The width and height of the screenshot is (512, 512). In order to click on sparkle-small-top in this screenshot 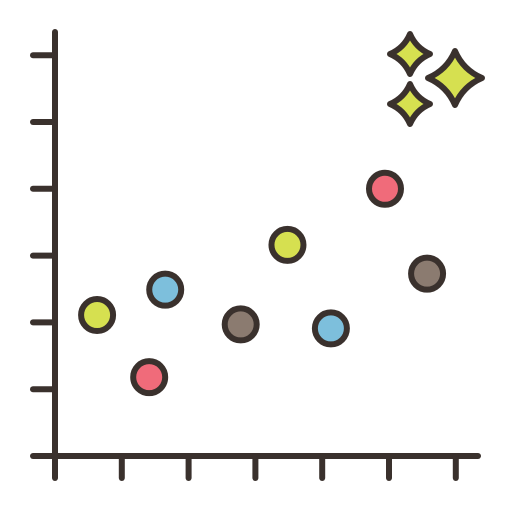, I will do `click(410, 54)`.